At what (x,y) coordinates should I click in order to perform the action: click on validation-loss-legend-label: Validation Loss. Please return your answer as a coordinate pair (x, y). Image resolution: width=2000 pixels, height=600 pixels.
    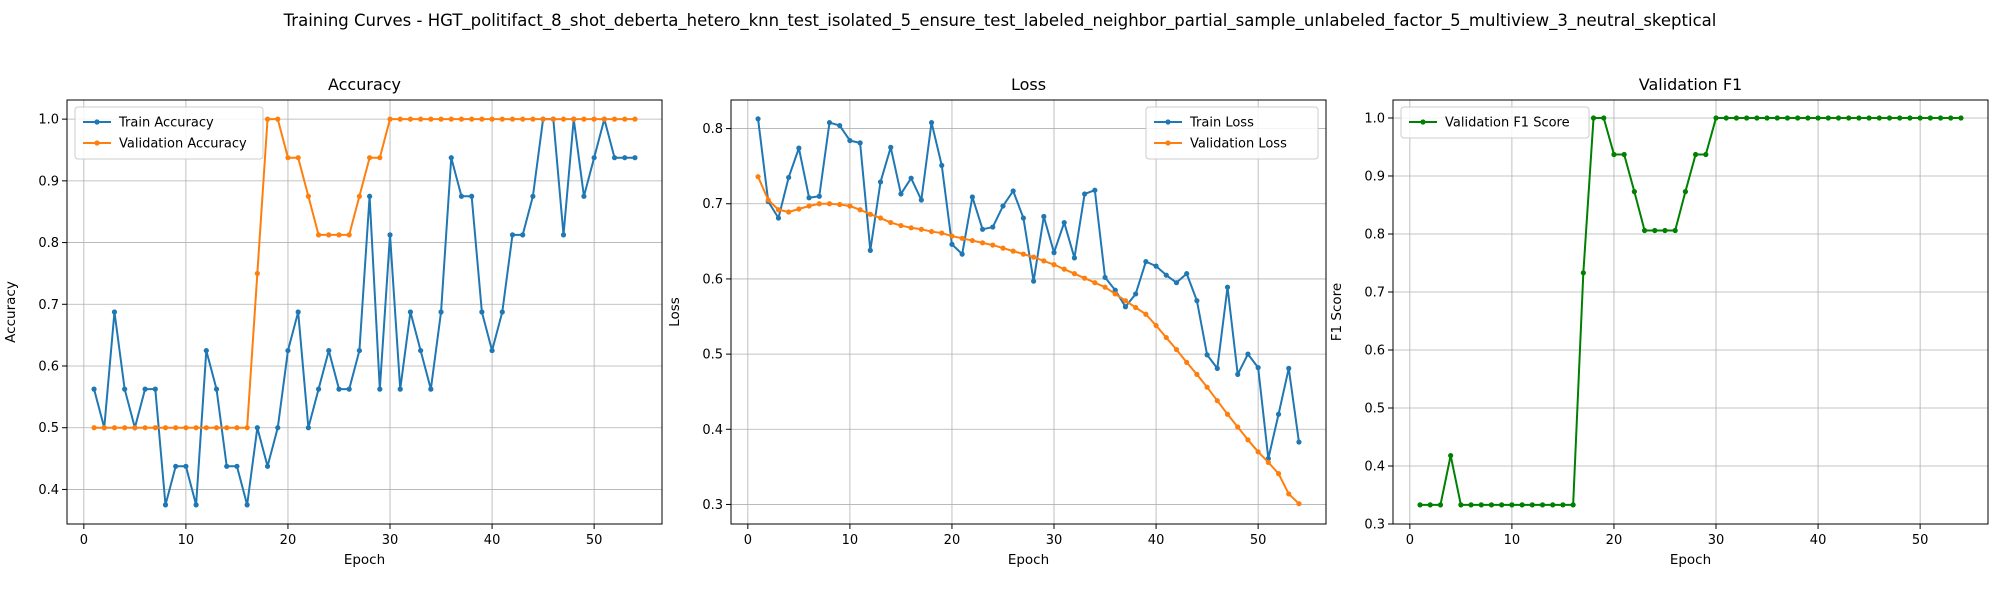
    Looking at the image, I should click on (1238, 144).